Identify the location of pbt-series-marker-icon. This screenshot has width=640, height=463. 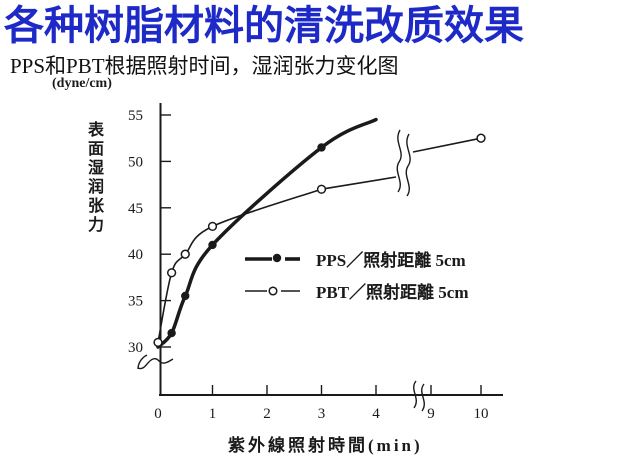
(272, 290).